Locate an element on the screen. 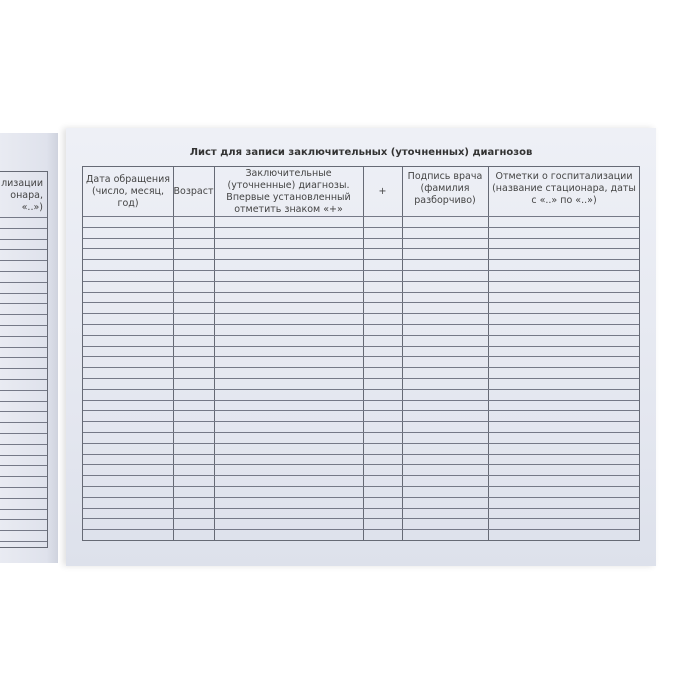  header-line: «..») is located at coordinates (32, 207).